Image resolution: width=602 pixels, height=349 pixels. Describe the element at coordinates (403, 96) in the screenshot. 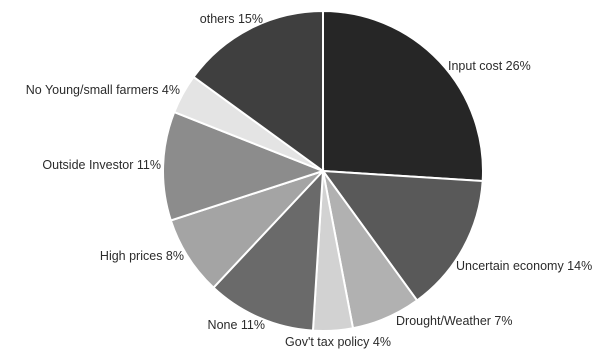

I see `pie-slice-input-cost` at that location.